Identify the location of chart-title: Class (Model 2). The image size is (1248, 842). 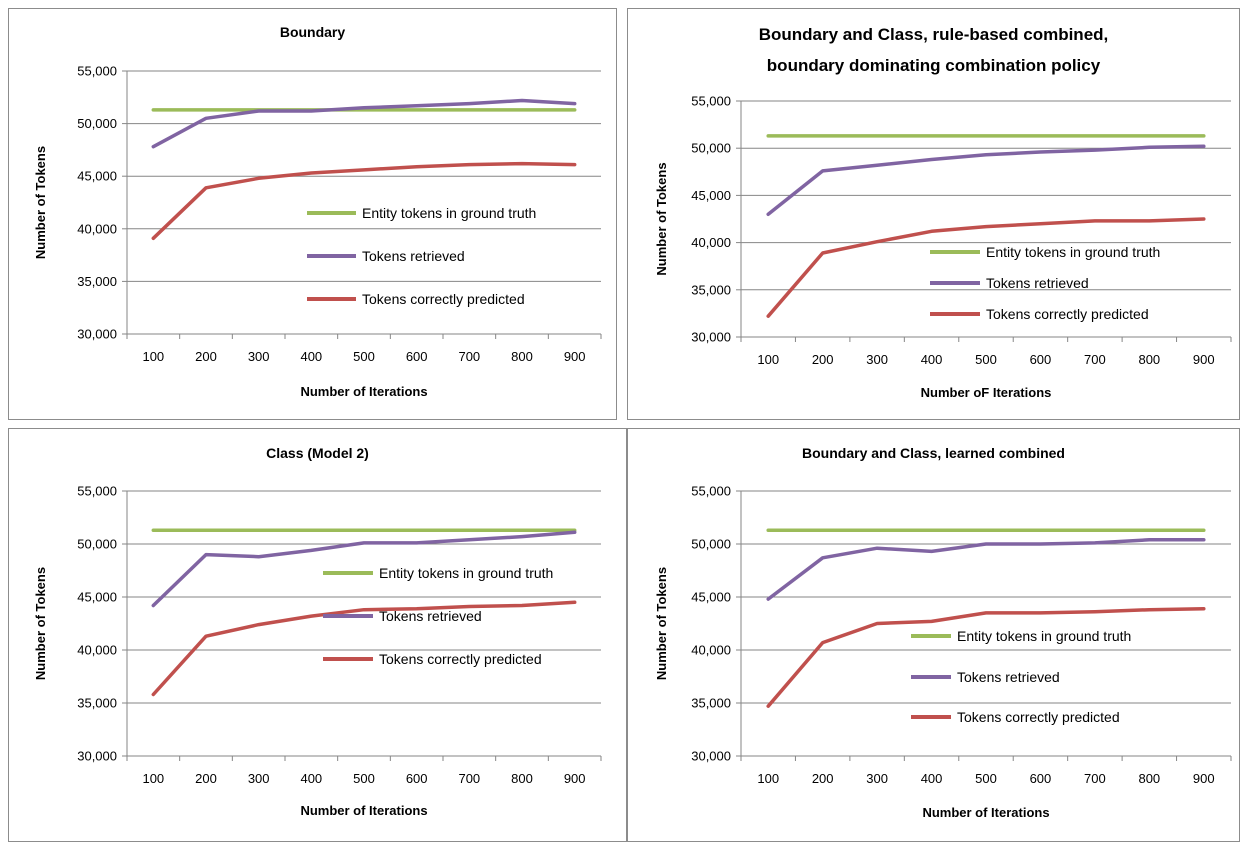
(317, 453).